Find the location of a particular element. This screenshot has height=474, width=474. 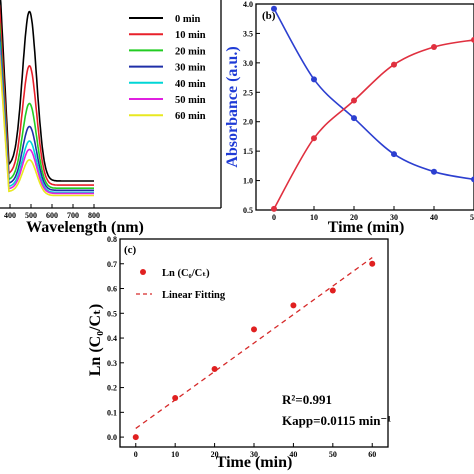

panel-b-x-tick-label: 20 is located at coordinates (354, 217).